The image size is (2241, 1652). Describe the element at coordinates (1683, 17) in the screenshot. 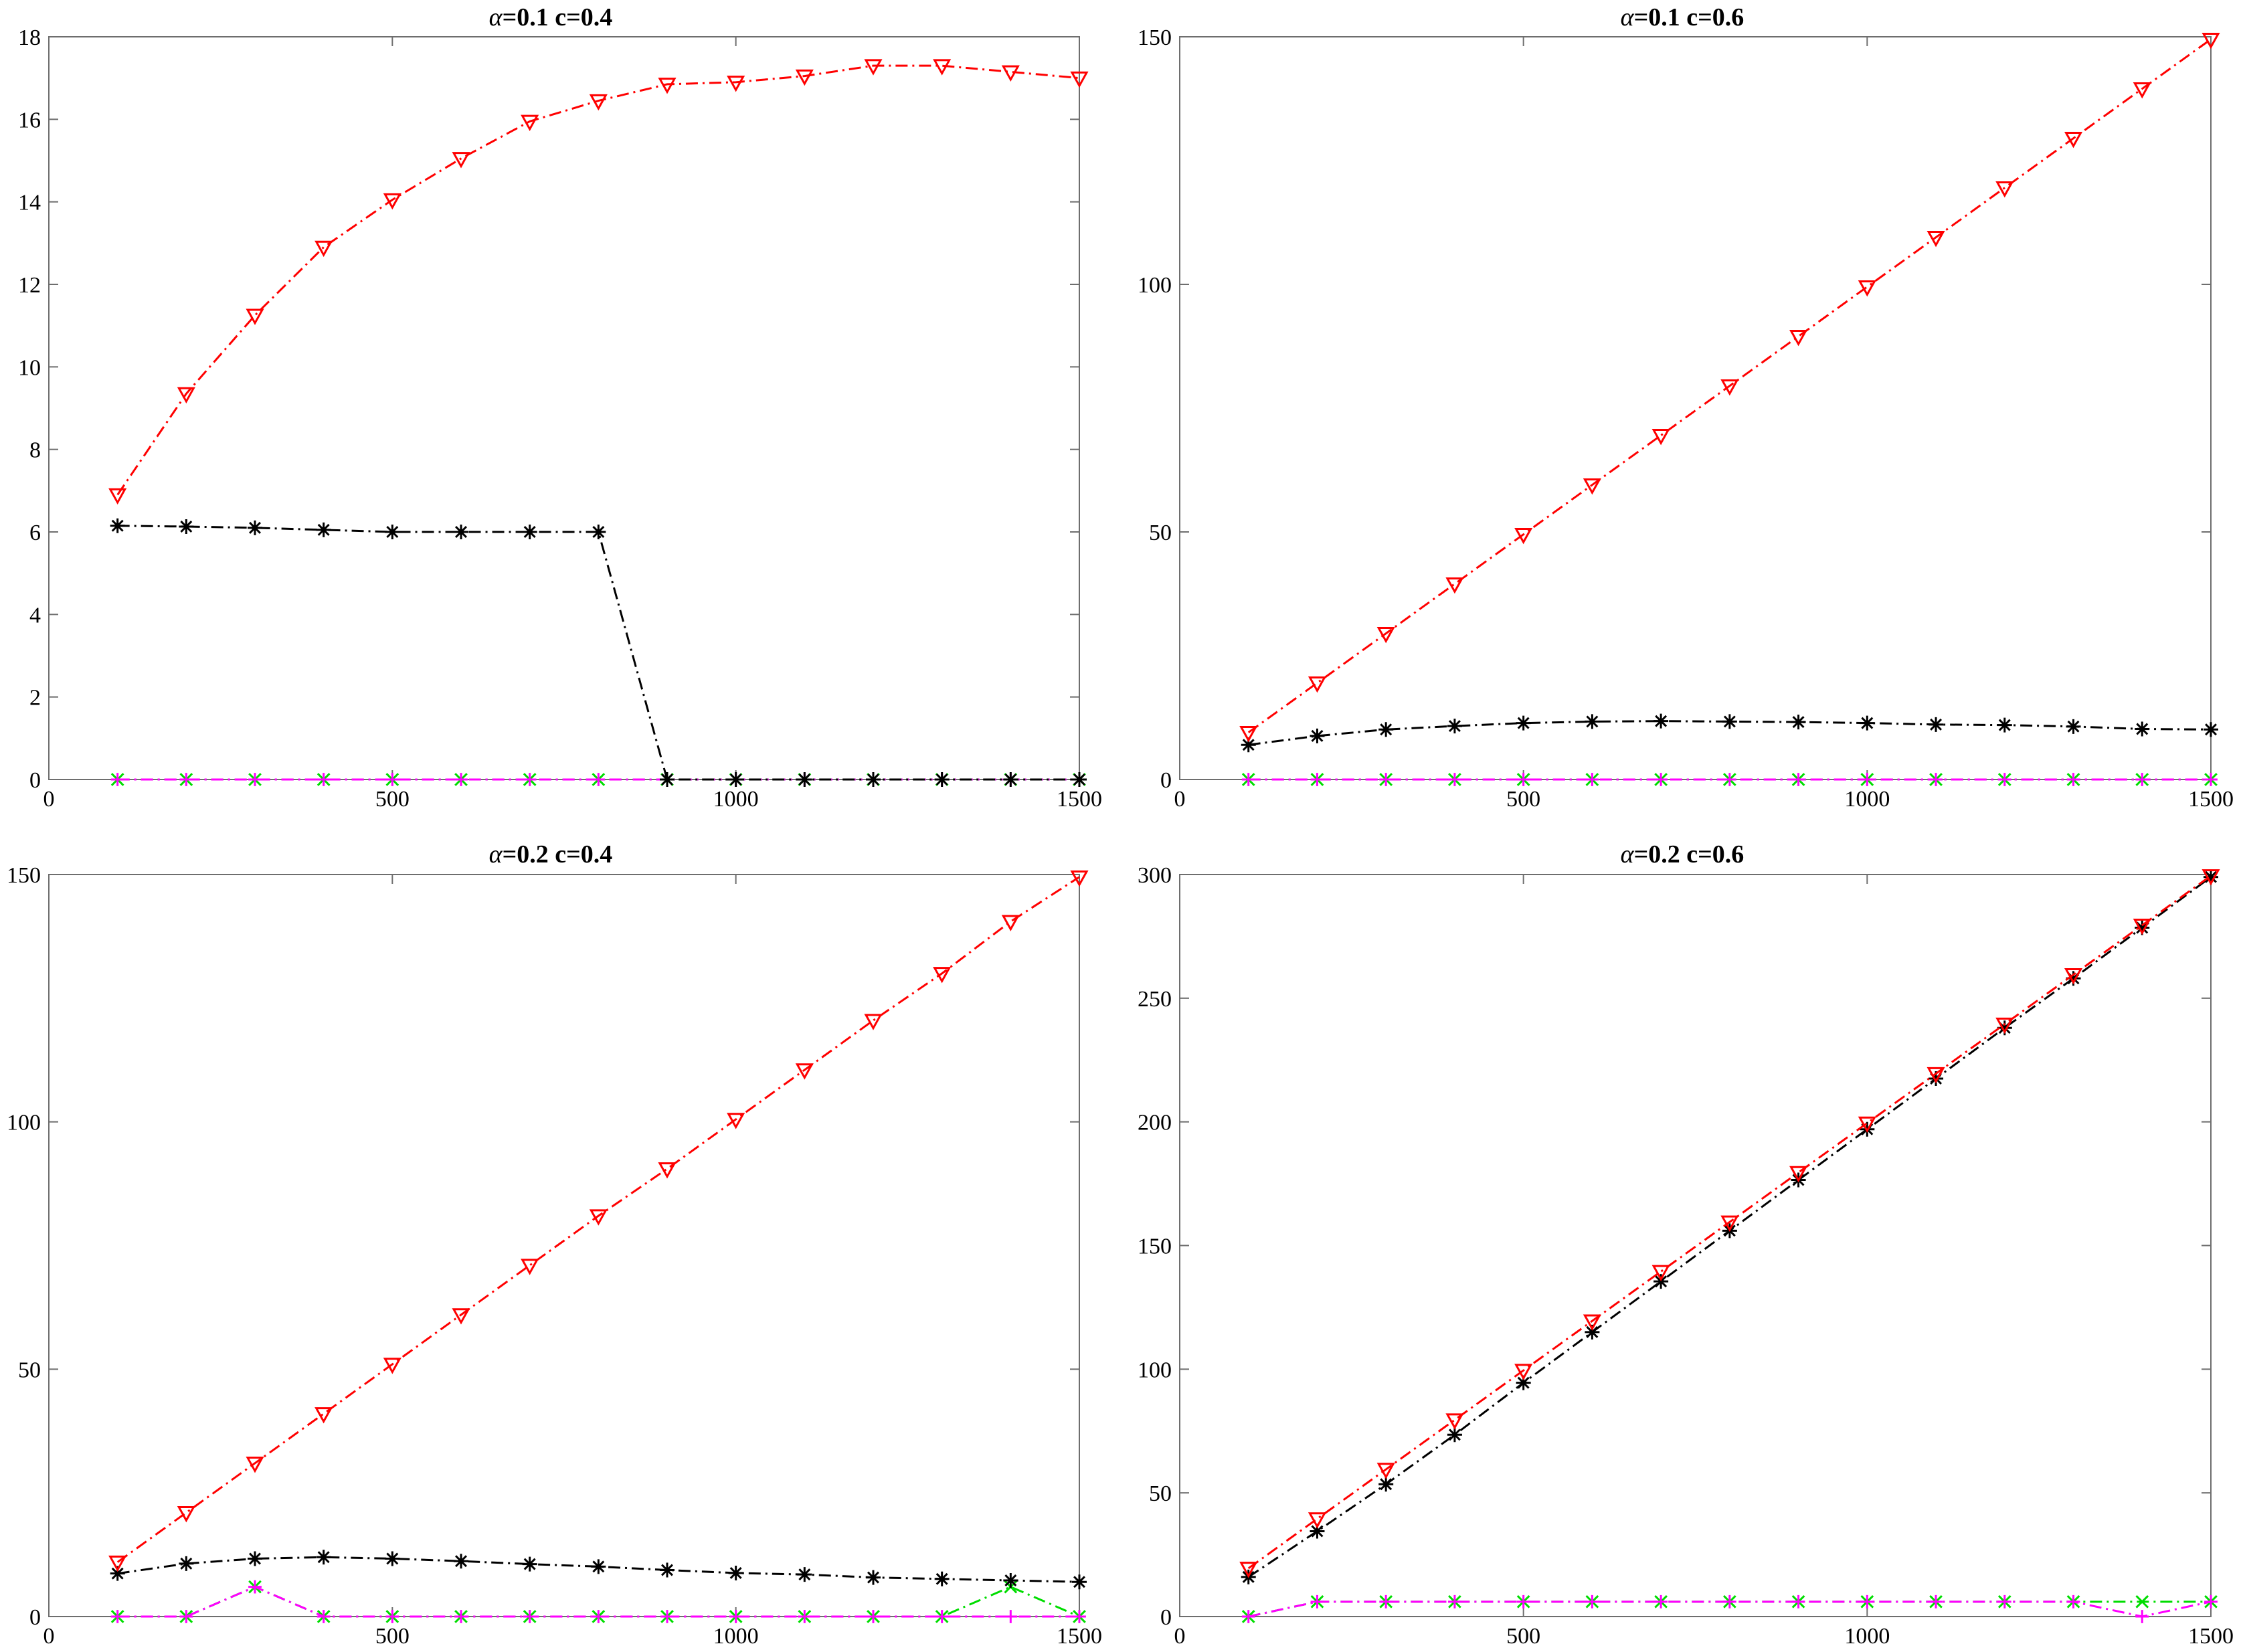

I see `panel-2-title: α=0.1 c=0.6` at that location.